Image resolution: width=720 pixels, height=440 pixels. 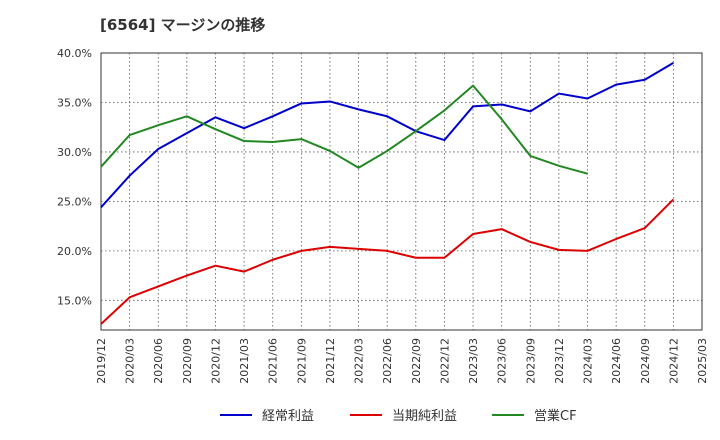 I want to click on x-tick-label: 2024/03, so click(x=588, y=361).